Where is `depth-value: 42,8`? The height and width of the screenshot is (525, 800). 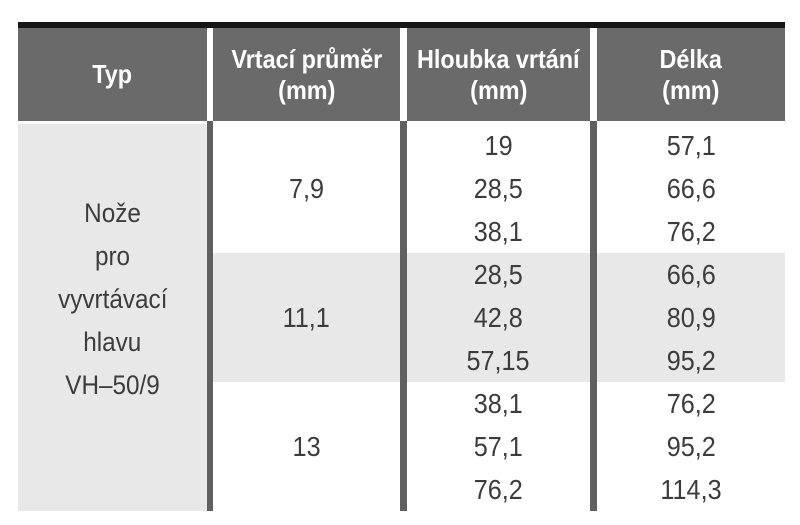
depth-value: 42,8 is located at coordinates (498, 317).